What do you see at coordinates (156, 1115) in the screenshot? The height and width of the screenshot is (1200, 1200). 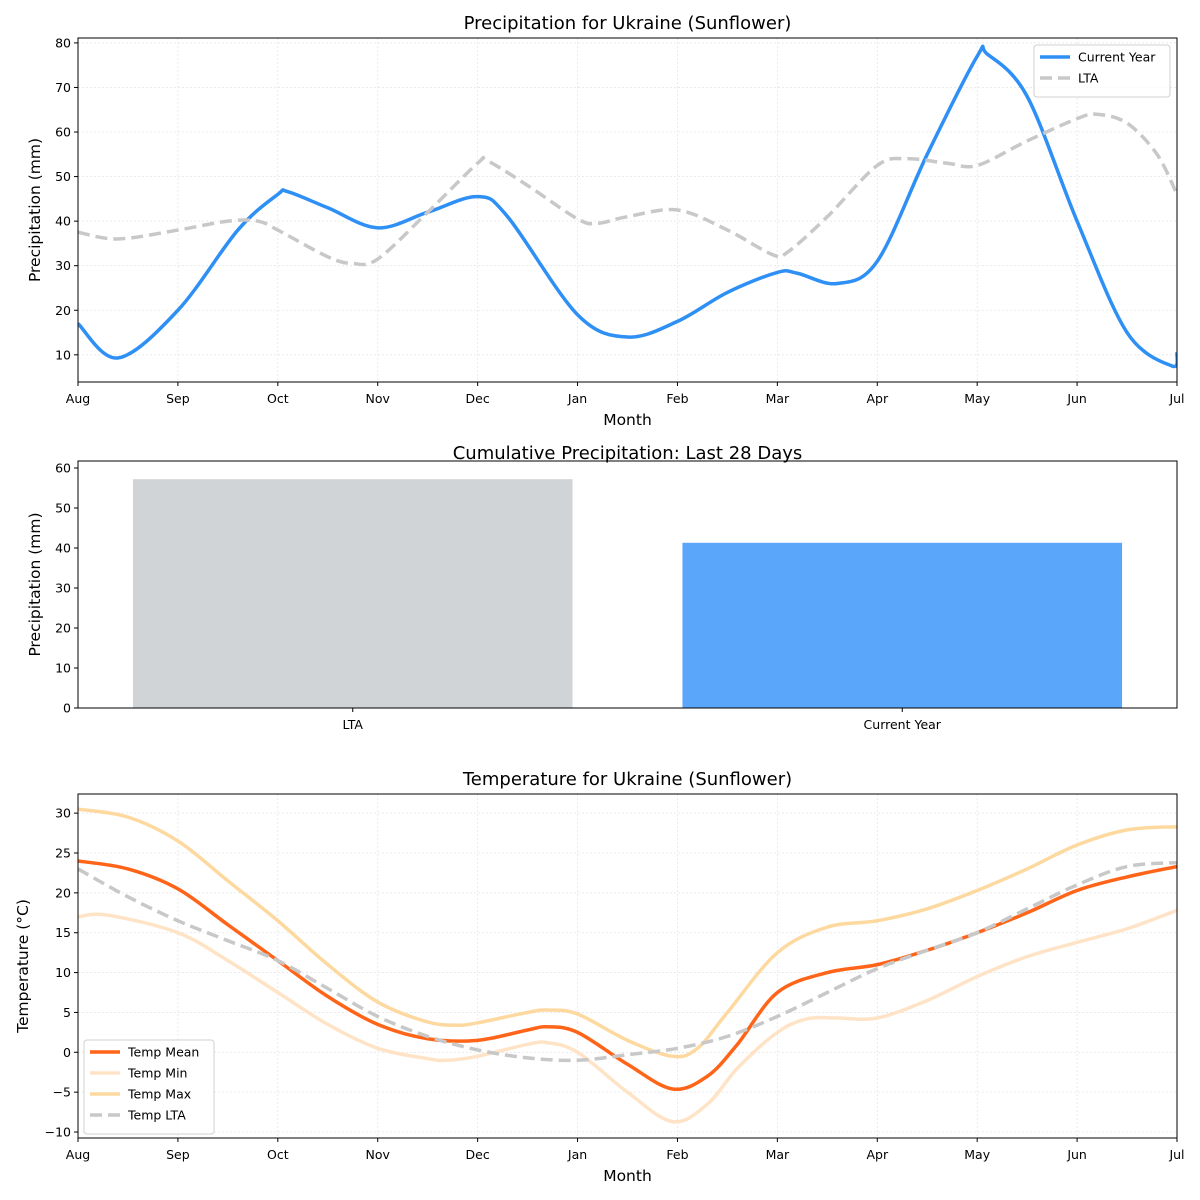 I see `legend-label: Temp LTA` at bounding box center [156, 1115].